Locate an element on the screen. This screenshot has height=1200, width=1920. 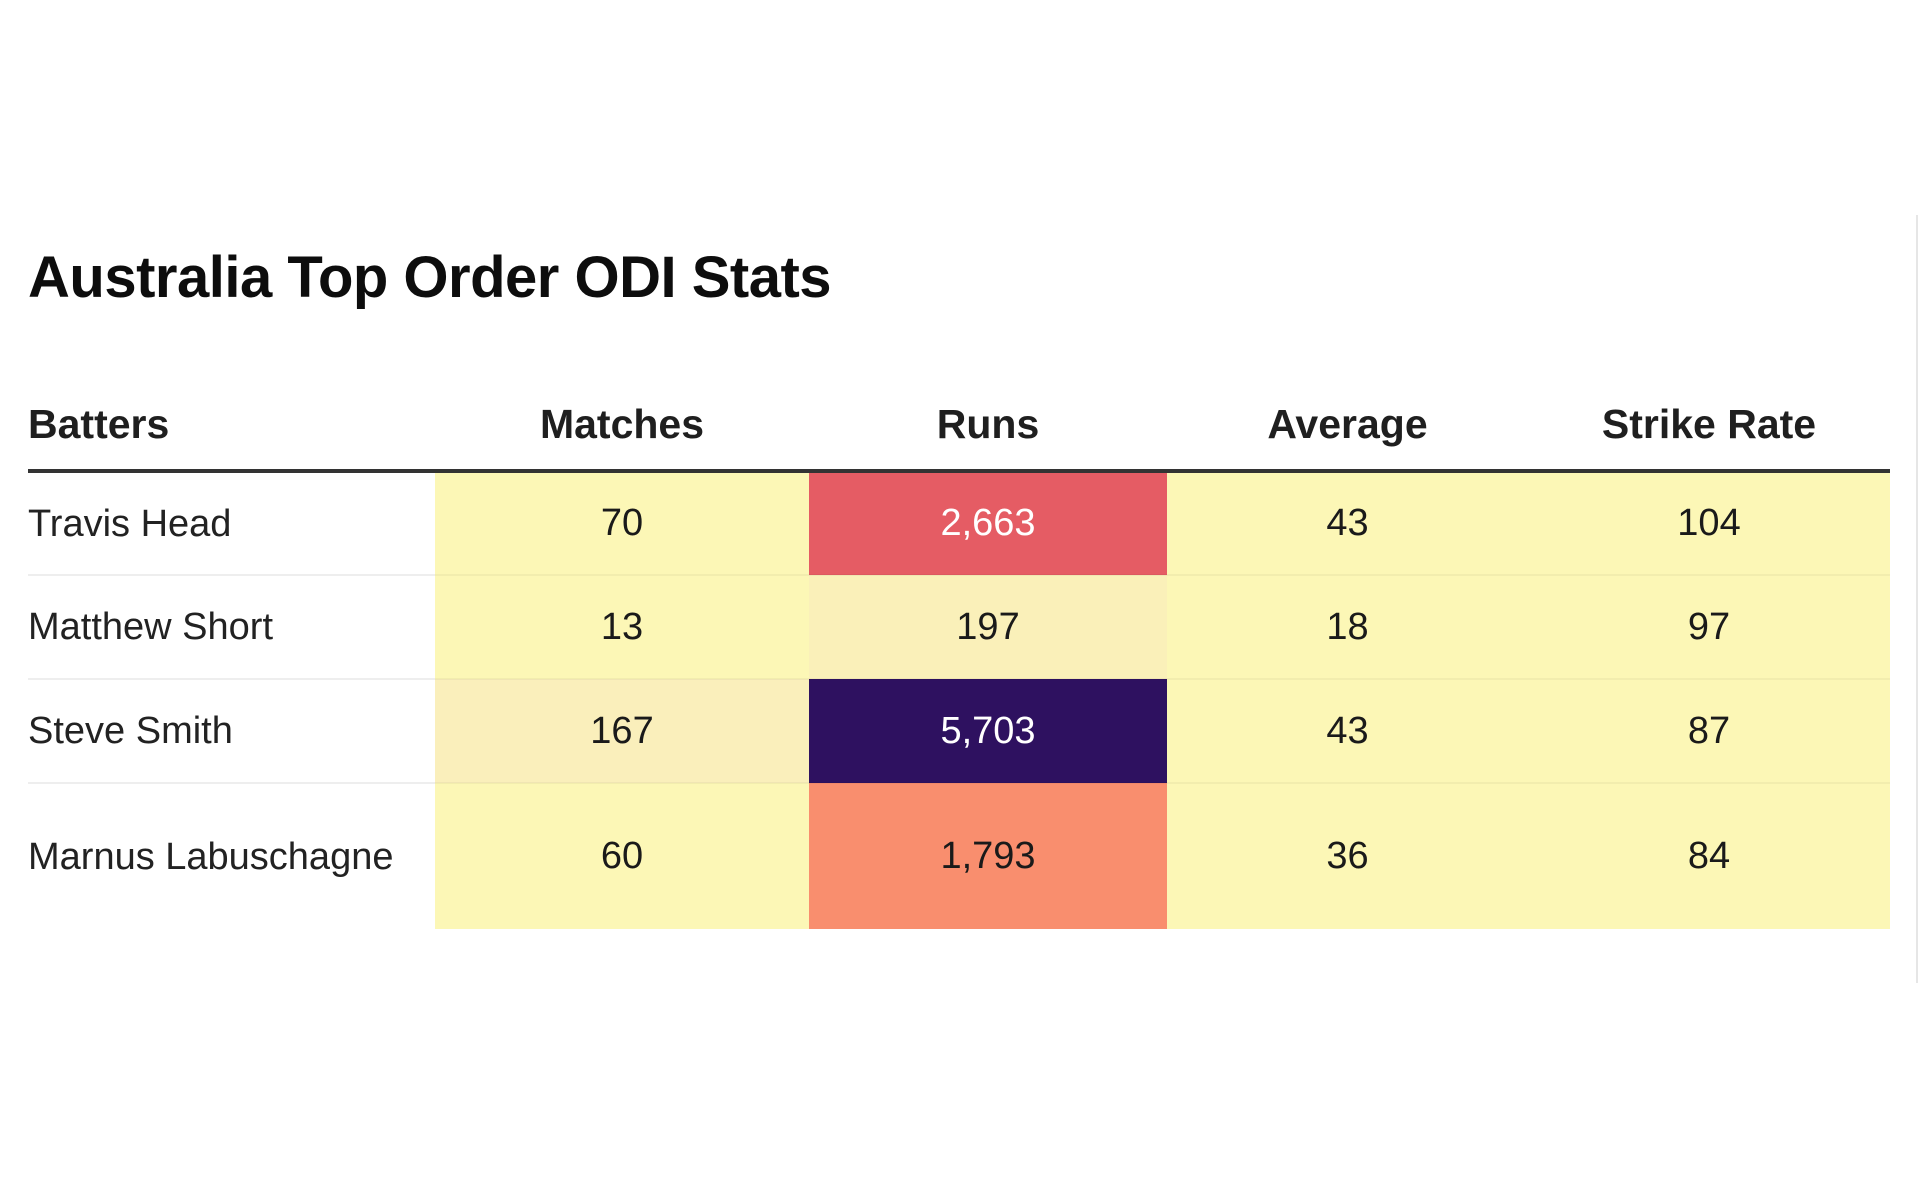
cell-runs: 197 is located at coordinates (988, 627).